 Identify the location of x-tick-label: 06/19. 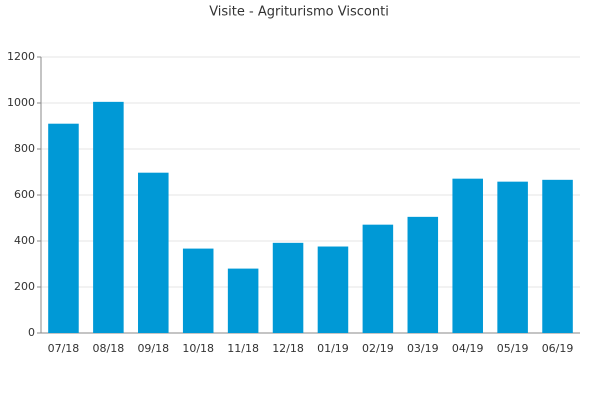
(558, 348).